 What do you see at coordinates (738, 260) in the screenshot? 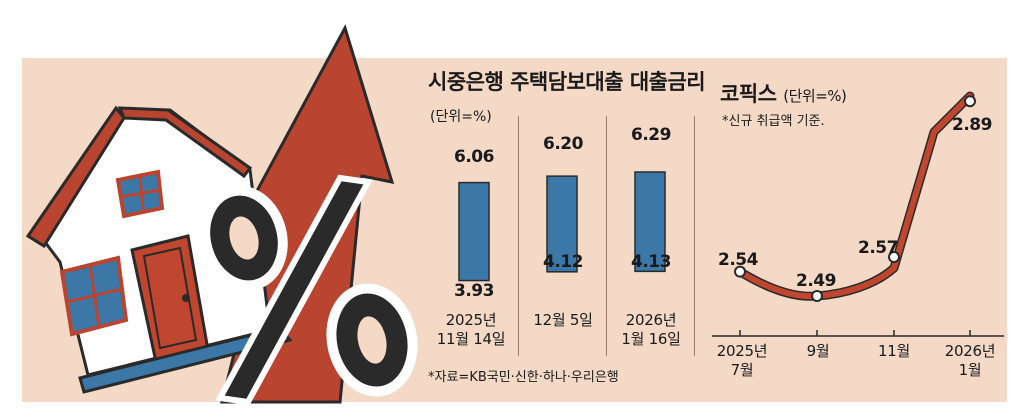
I see `line-label-1: 2.54` at bounding box center [738, 260].